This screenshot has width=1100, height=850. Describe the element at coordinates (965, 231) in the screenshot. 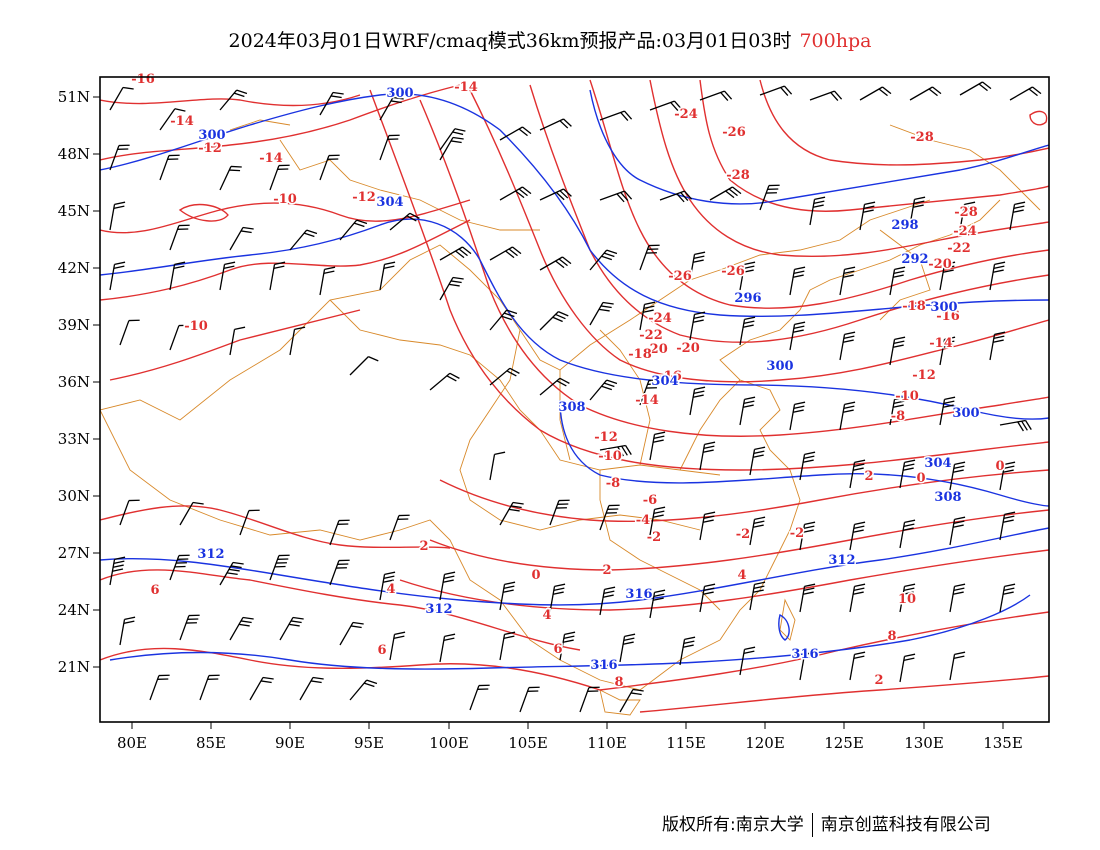

I see `temperature-label: -24` at that location.